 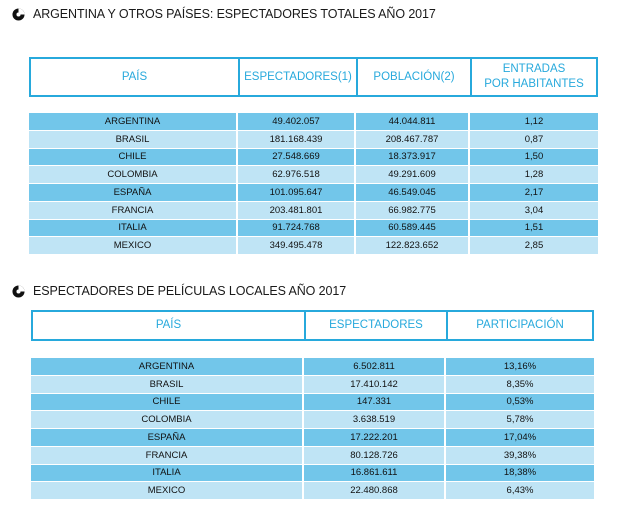 I want to click on table-cell: 5,78%, so click(x=520, y=420).